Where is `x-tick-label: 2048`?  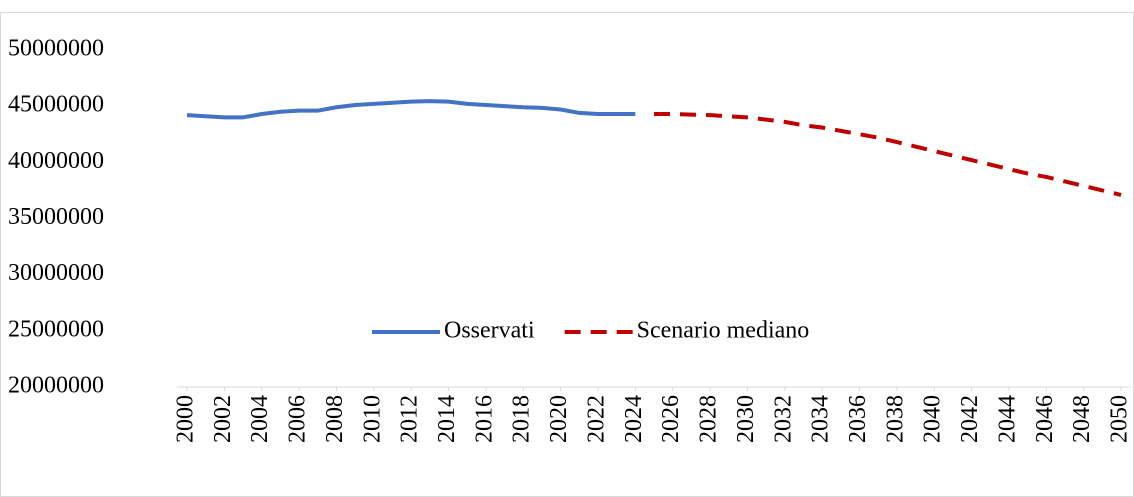 x-tick-label: 2048 is located at coordinates (1082, 419).